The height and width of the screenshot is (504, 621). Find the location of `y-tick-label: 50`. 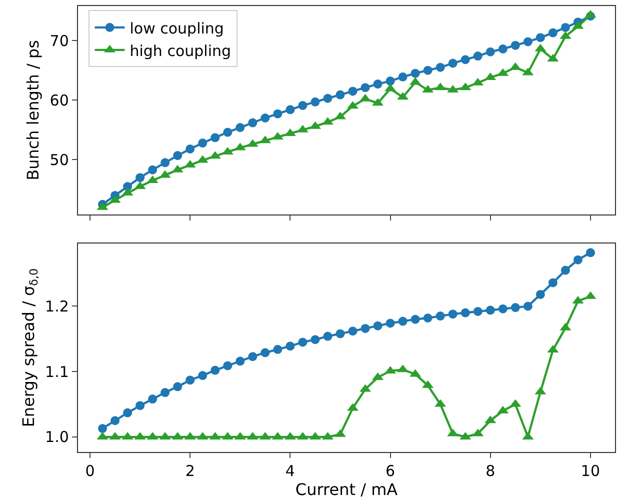

y-tick-label: 50 is located at coordinates (59, 159).